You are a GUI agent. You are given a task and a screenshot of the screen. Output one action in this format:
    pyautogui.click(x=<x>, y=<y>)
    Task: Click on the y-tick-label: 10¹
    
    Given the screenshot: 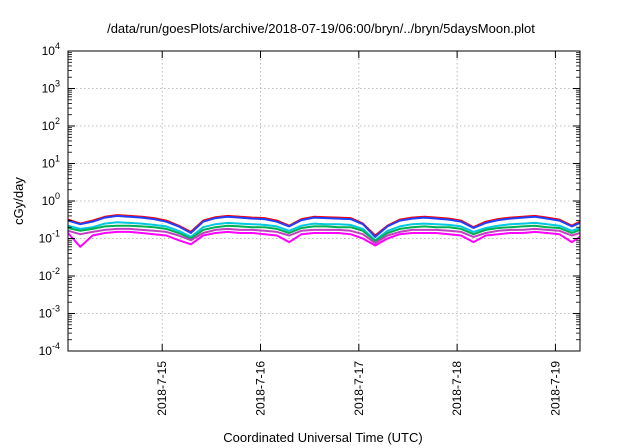 What is the action you would take?
    pyautogui.click(x=51, y=162)
    